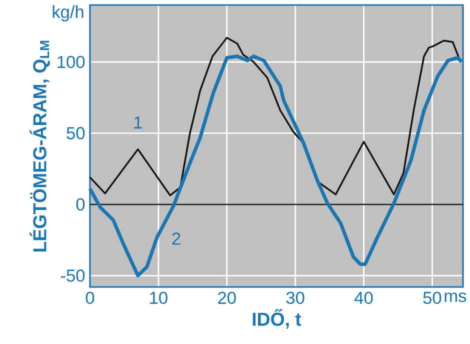 The height and width of the screenshot is (344, 470). What do you see at coordinates (432, 298) in the screenshot?
I see `x-tick-label: 50` at bounding box center [432, 298].